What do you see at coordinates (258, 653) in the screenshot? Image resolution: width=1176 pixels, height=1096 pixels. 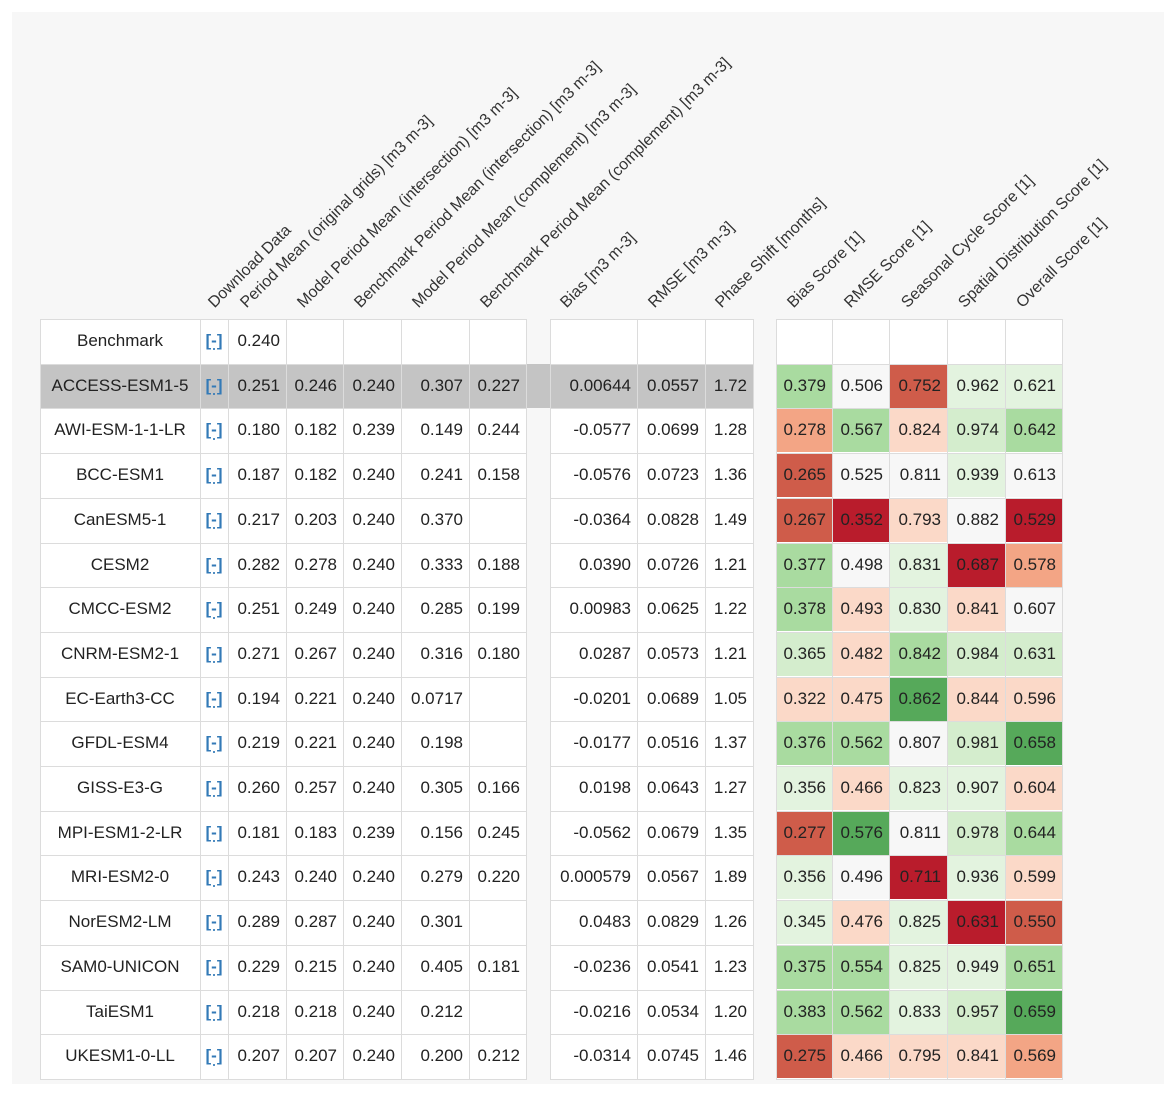 I see `table-cell: 0.271` at bounding box center [258, 653].